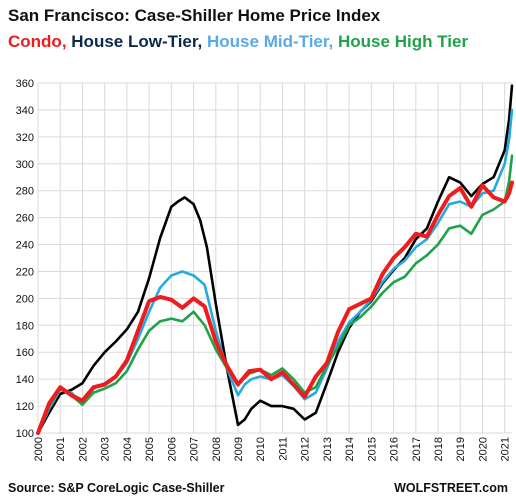 The image size is (516, 504). I want to click on y-tick-label: 300, so click(25, 165).